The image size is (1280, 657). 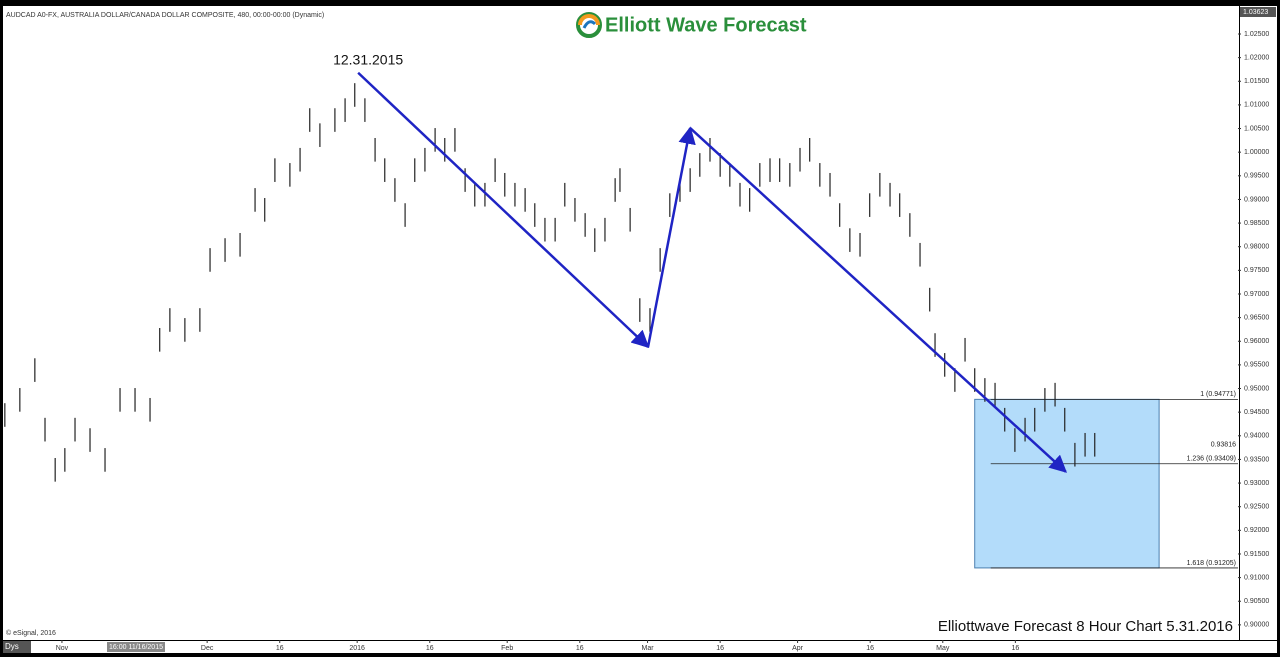 What do you see at coordinates (1256, 341) in the screenshot?
I see `y-tick-label: 0.96000` at bounding box center [1256, 341].